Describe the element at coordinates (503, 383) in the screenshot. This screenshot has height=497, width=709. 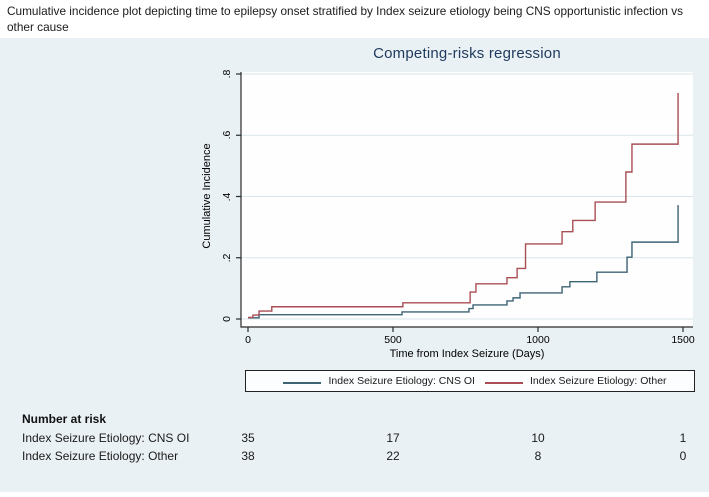
I see `other-line-swatch` at that location.